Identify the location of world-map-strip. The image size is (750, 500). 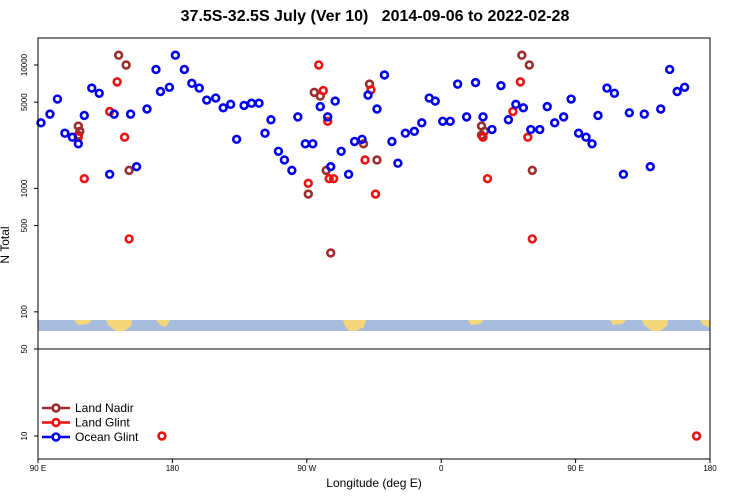
(374, 325).